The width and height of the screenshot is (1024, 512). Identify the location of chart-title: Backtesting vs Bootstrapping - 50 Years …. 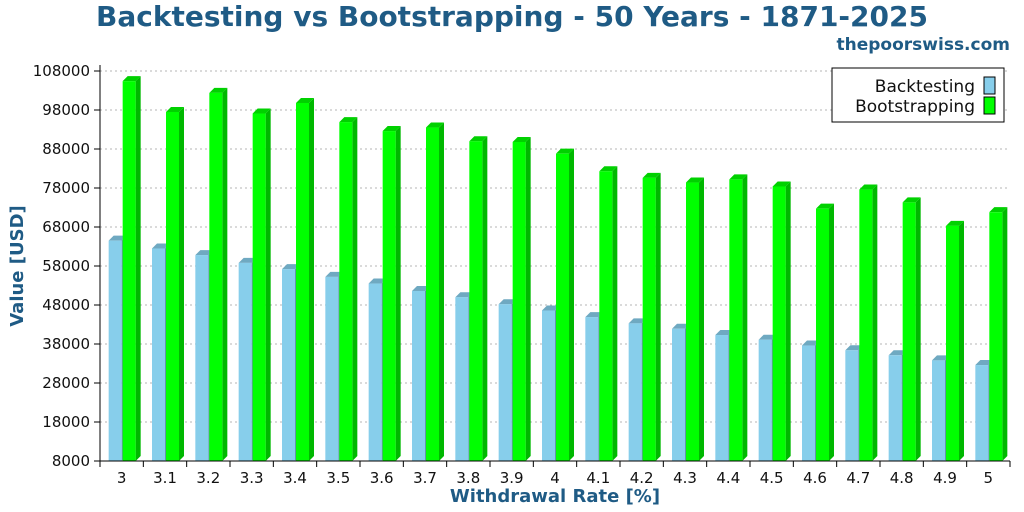
(512, 16).